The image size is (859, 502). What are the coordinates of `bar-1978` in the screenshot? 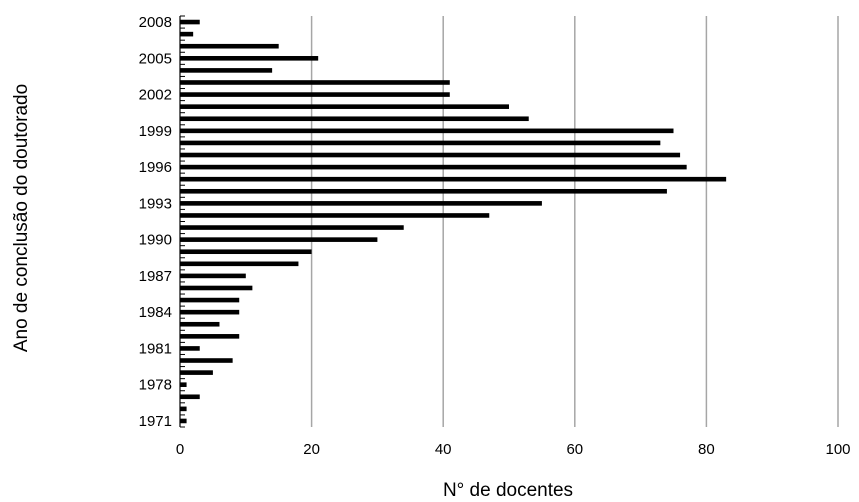 It's located at (183, 384).